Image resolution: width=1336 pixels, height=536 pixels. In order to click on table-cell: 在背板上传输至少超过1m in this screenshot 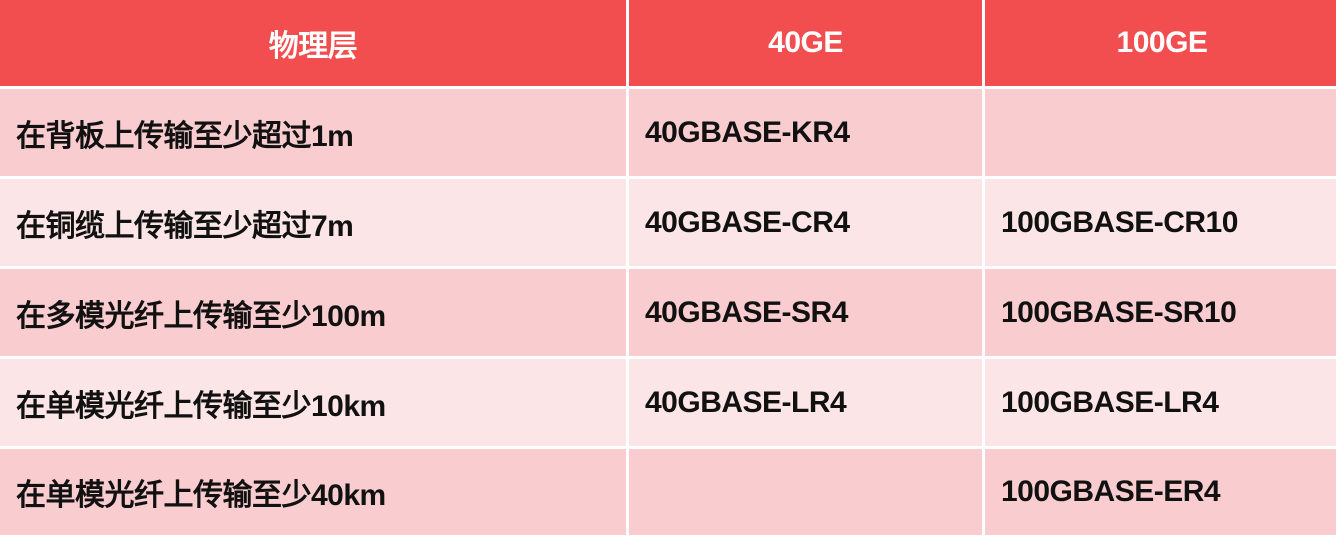, I will do `click(313, 132)`.